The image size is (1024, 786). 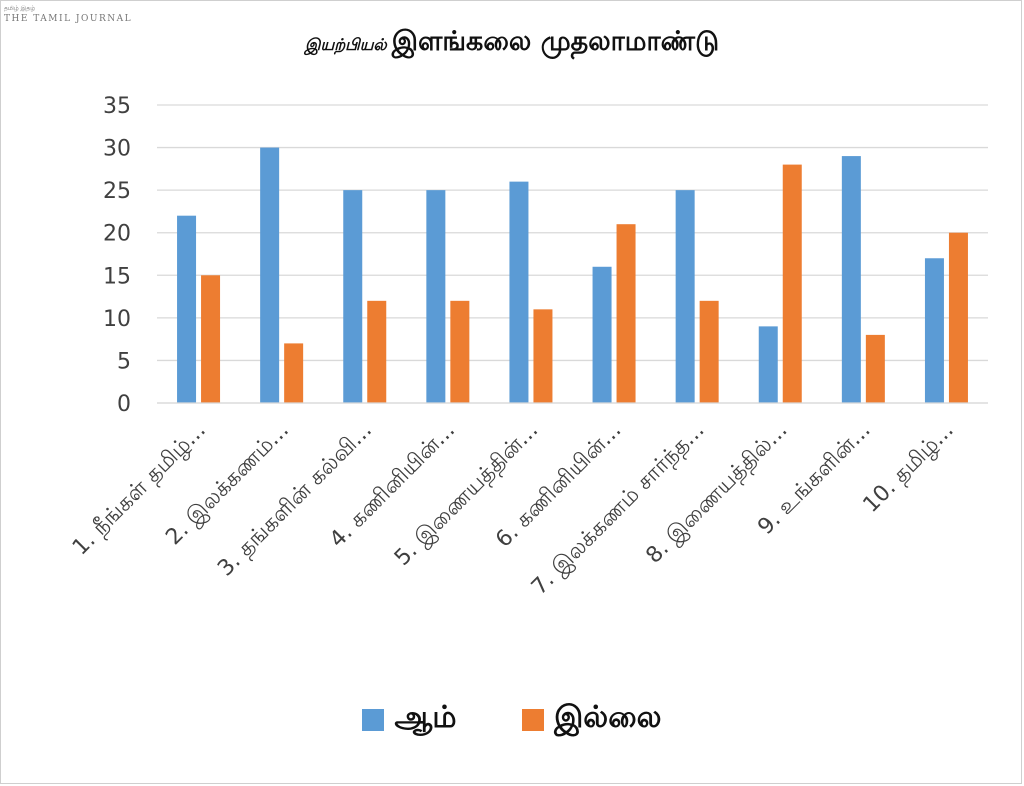 What do you see at coordinates (555, 41) in the screenshot?
I see `chart-title-main: இளங்கலை முதலாமாண்டு` at bounding box center [555, 41].